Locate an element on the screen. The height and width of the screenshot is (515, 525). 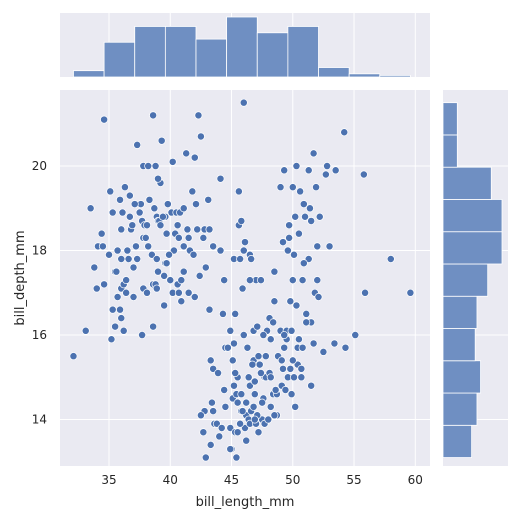
x-tick-label: 40 is located at coordinates (170, 480).